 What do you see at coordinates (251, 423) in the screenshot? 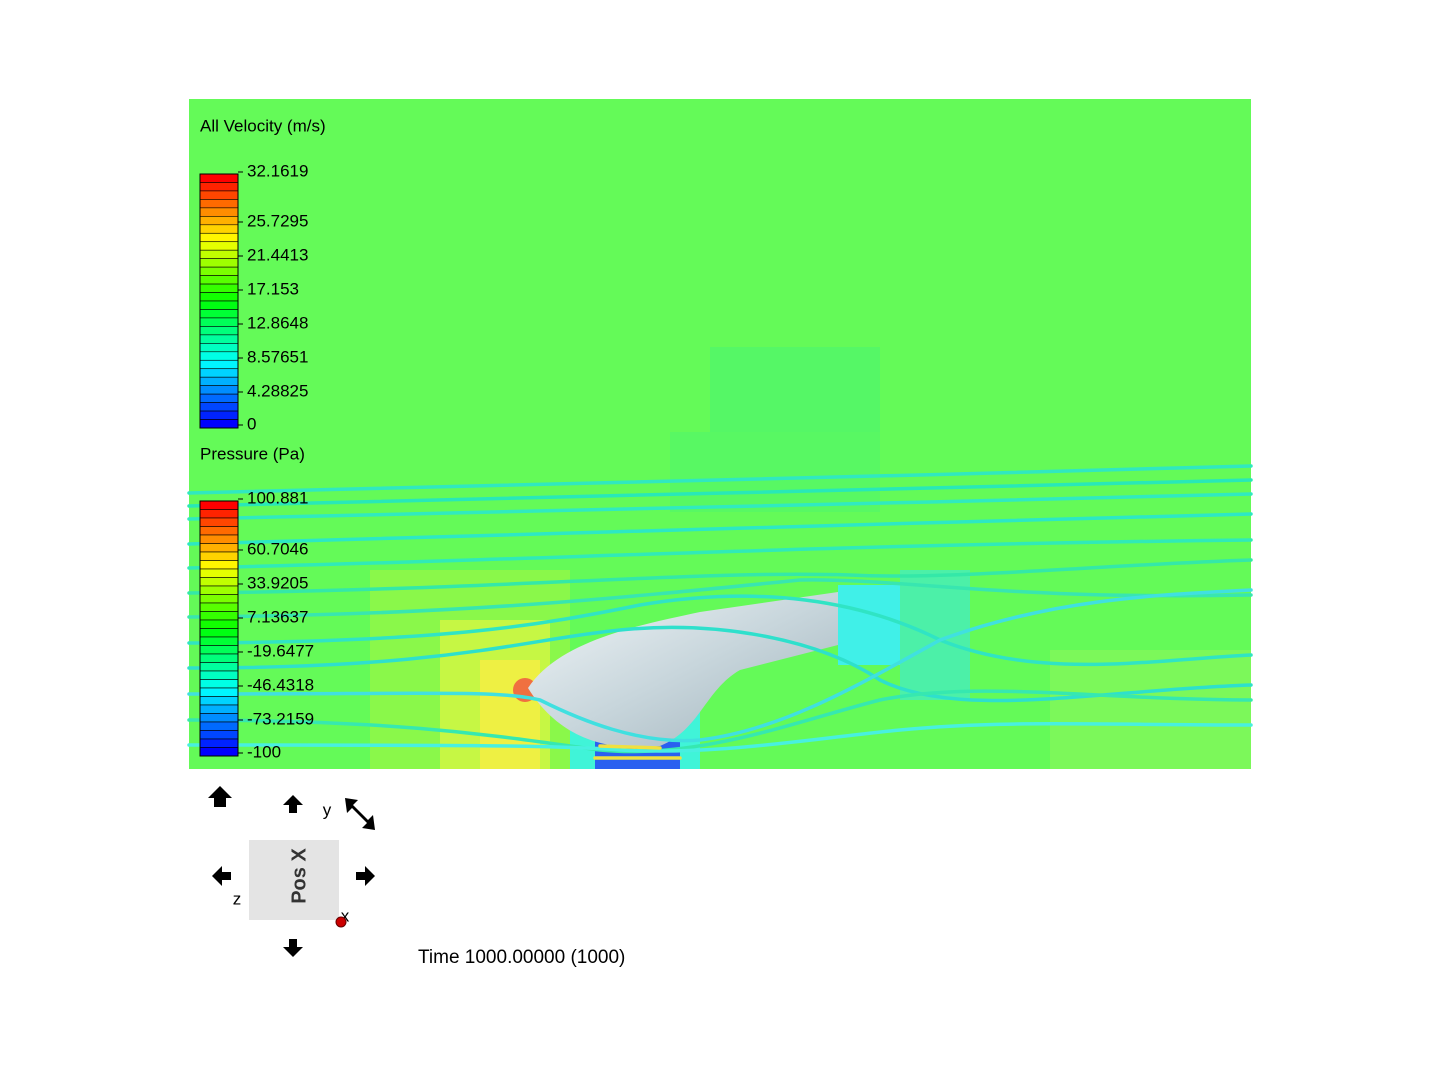
I see `colorbar-label: 0` at bounding box center [251, 423].